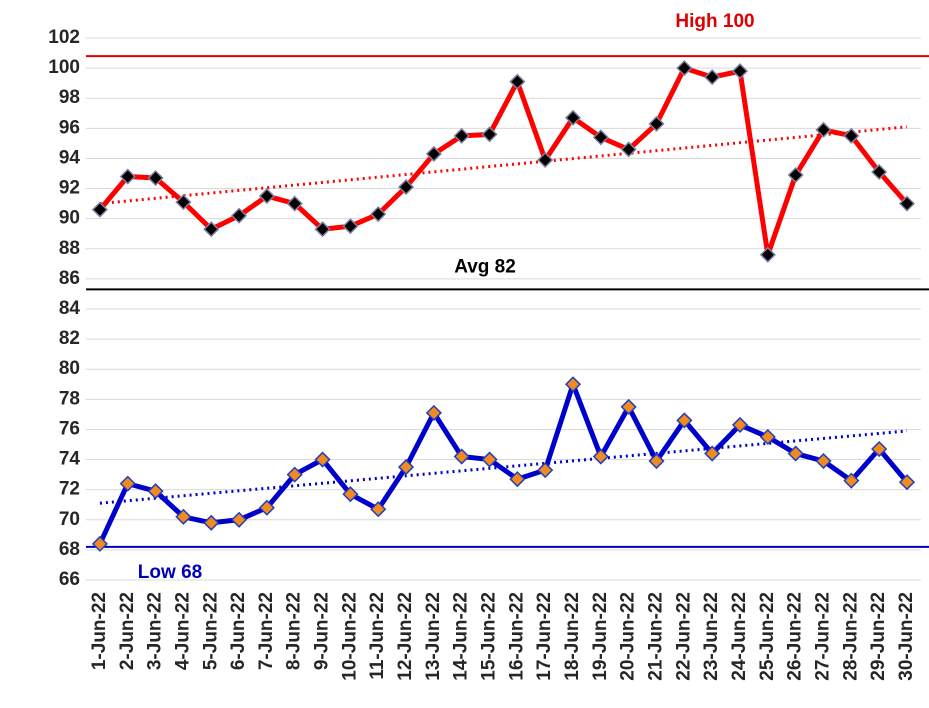 The height and width of the screenshot is (708, 929). Describe the element at coordinates (69, 188) in the screenshot. I see `y-tick-label: 92` at that location.